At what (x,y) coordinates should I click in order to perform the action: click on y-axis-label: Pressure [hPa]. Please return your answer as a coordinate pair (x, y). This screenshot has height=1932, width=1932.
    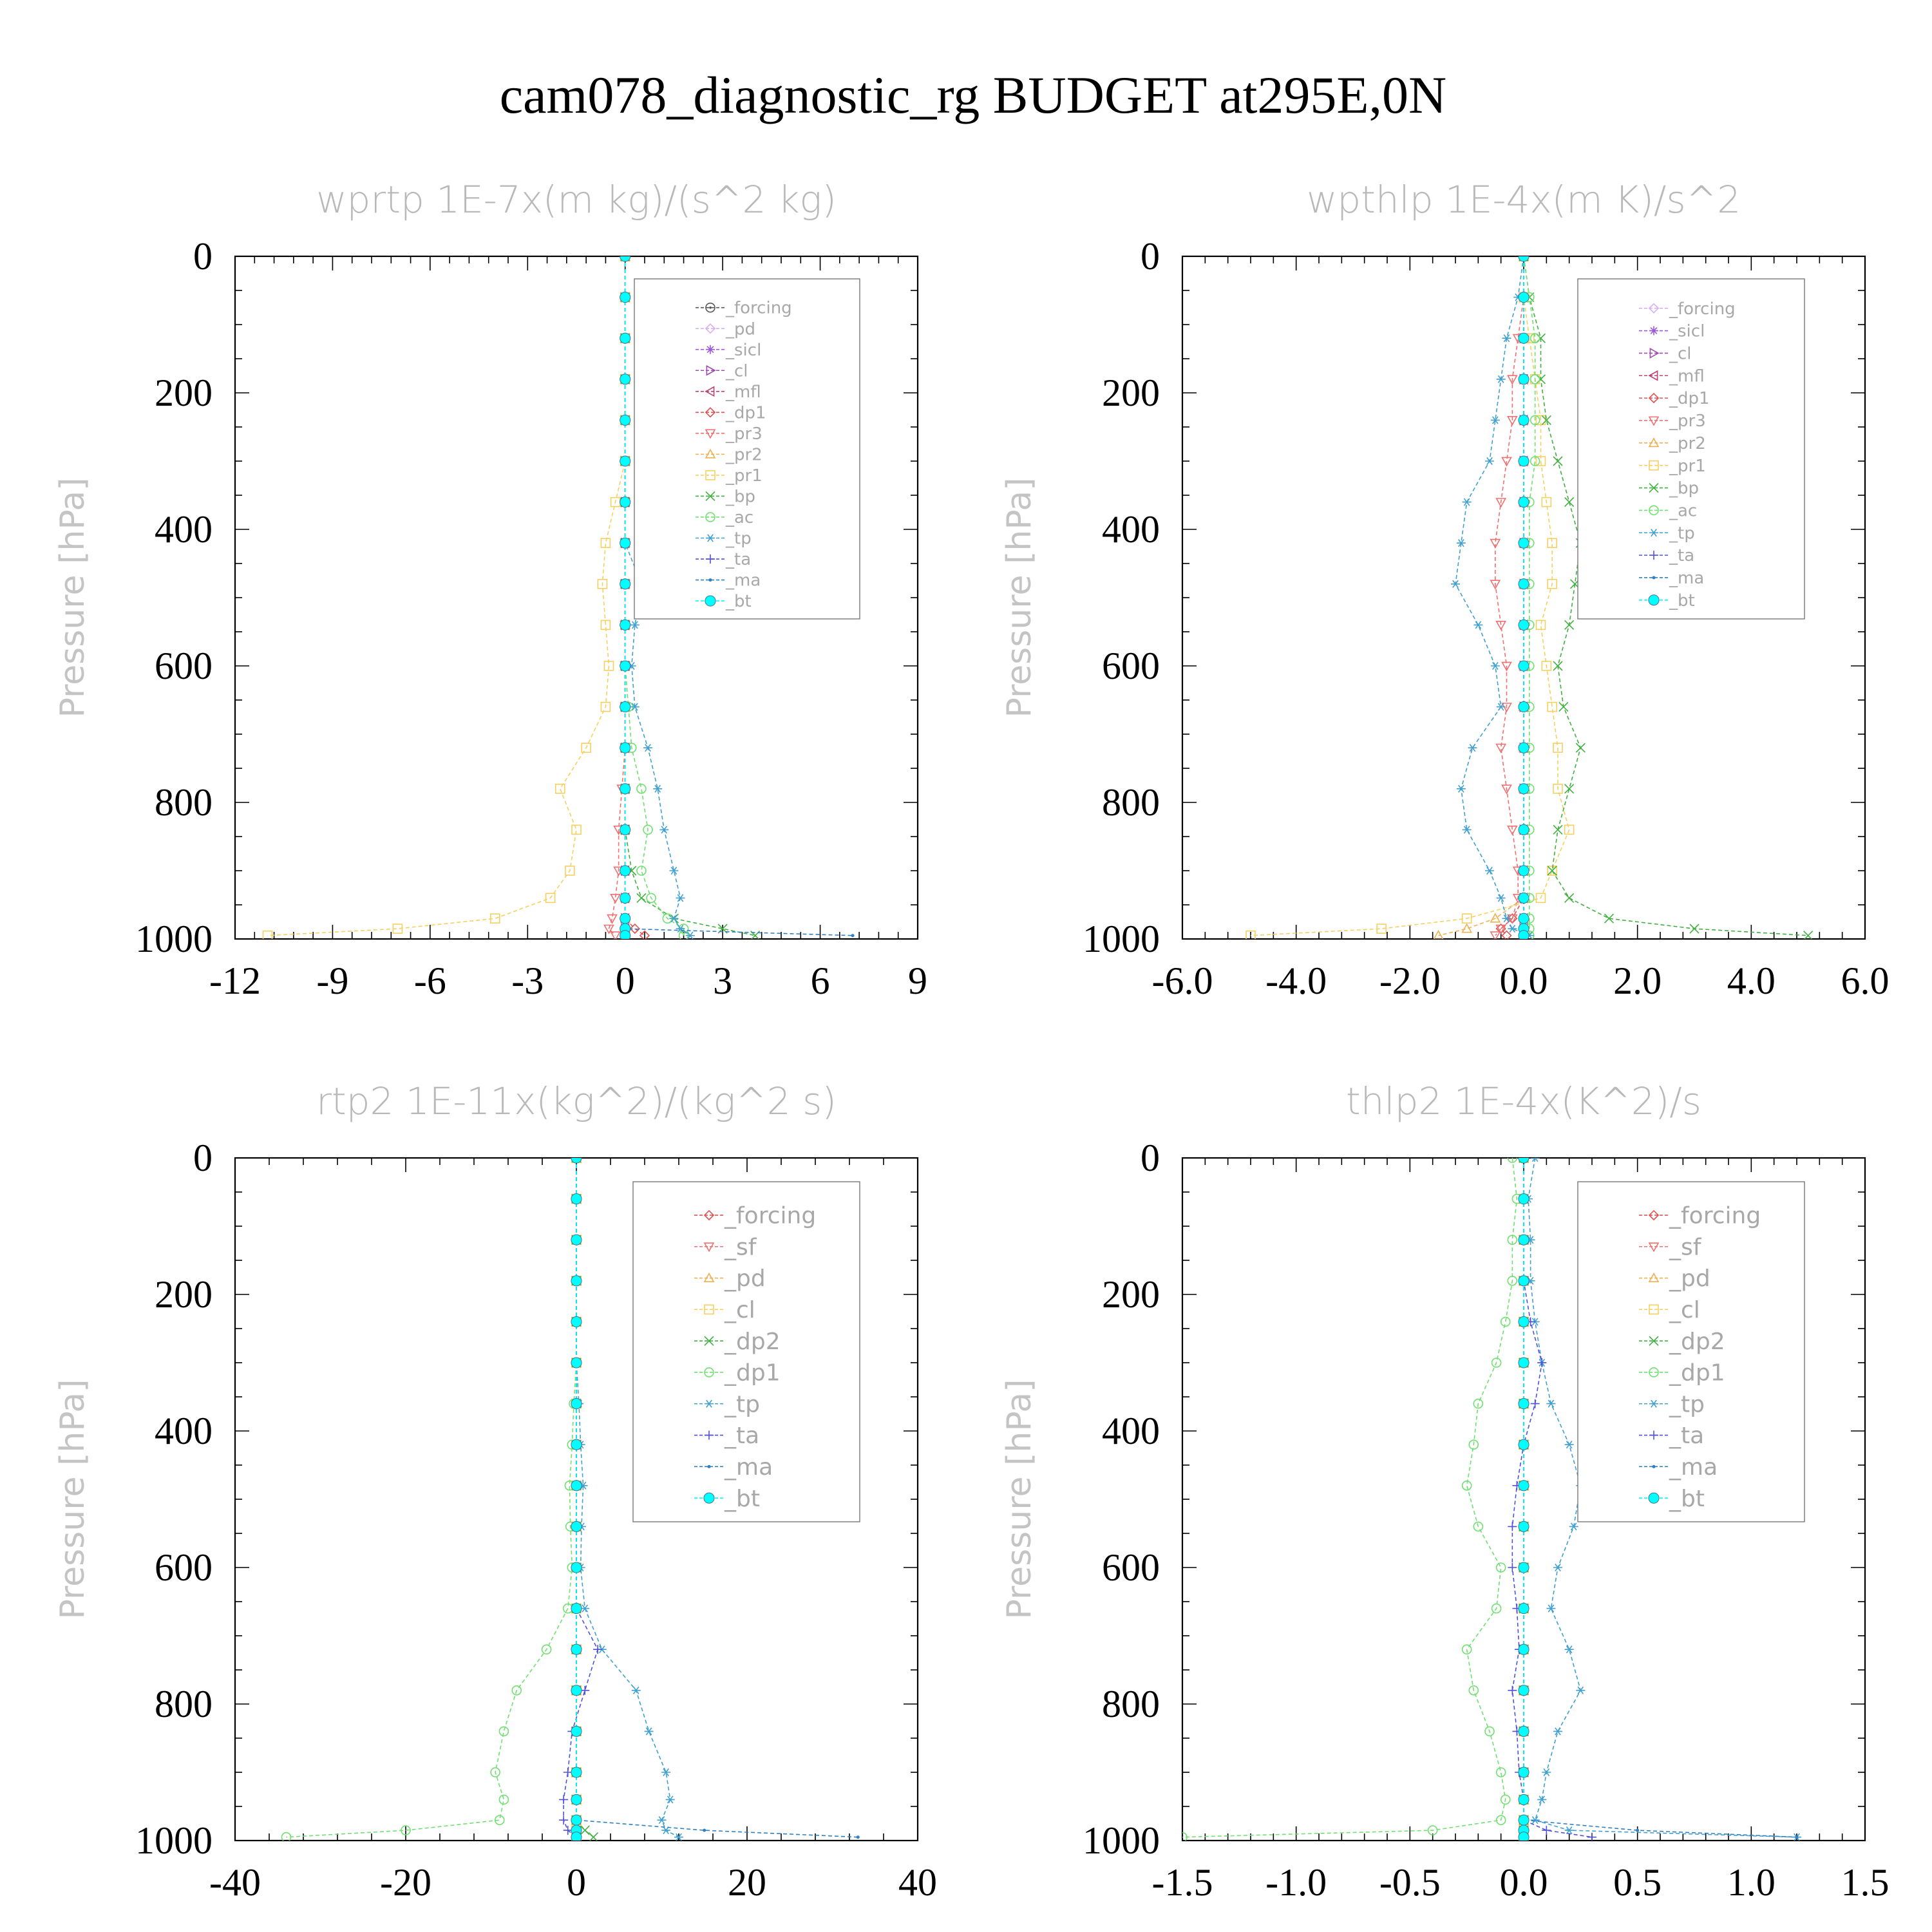
    Looking at the image, I should click on (1019, 1500).